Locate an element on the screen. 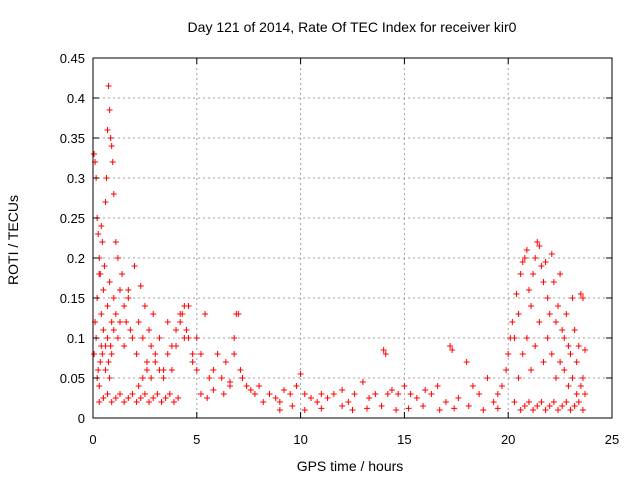 This screenshot has height=480, width=640. y-tick-label: 0.2 is located at coordinates (76, 258).